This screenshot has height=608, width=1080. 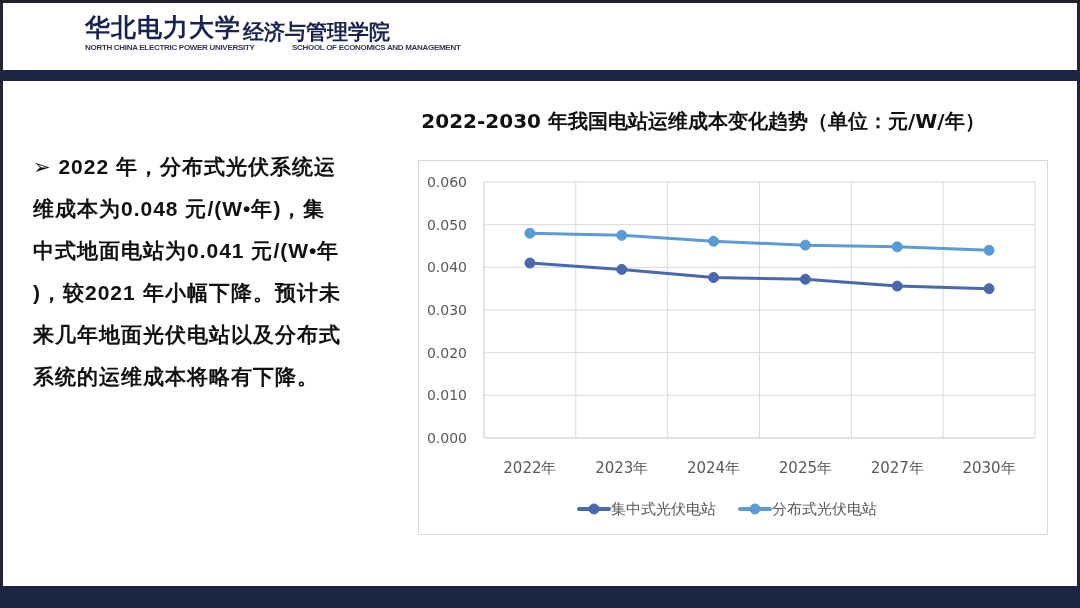 What do you see at coordinates (703, 121) in the screenshot?
I see `chart-title: 2022-2030 年我国电站运维成本变化趋势（单位：元/W/年）` at bounding box center [703, 121].